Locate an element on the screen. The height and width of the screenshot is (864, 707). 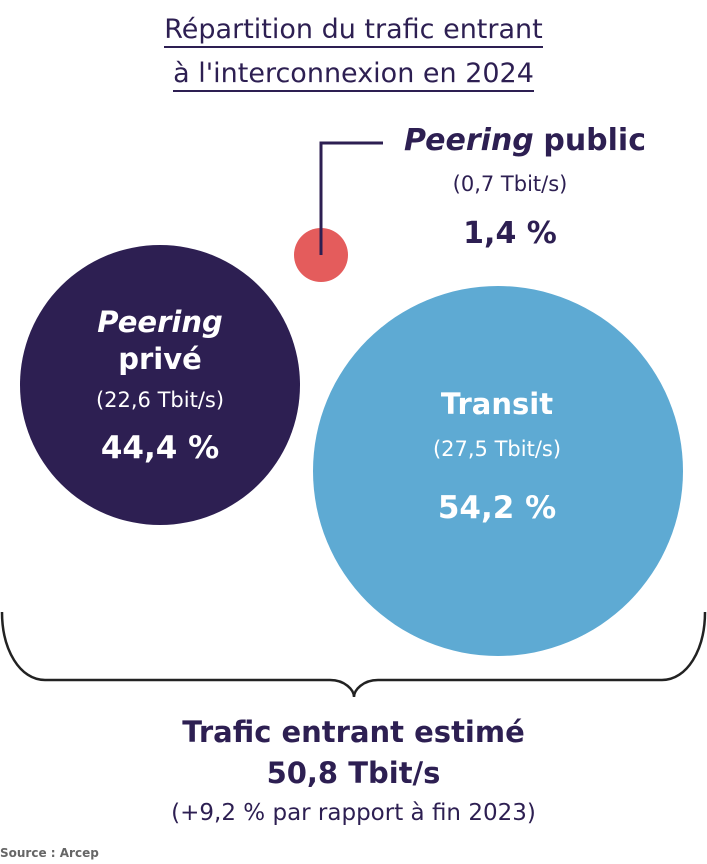
label-peering-prive-name-2: privé is located at coordinates (160, 359).